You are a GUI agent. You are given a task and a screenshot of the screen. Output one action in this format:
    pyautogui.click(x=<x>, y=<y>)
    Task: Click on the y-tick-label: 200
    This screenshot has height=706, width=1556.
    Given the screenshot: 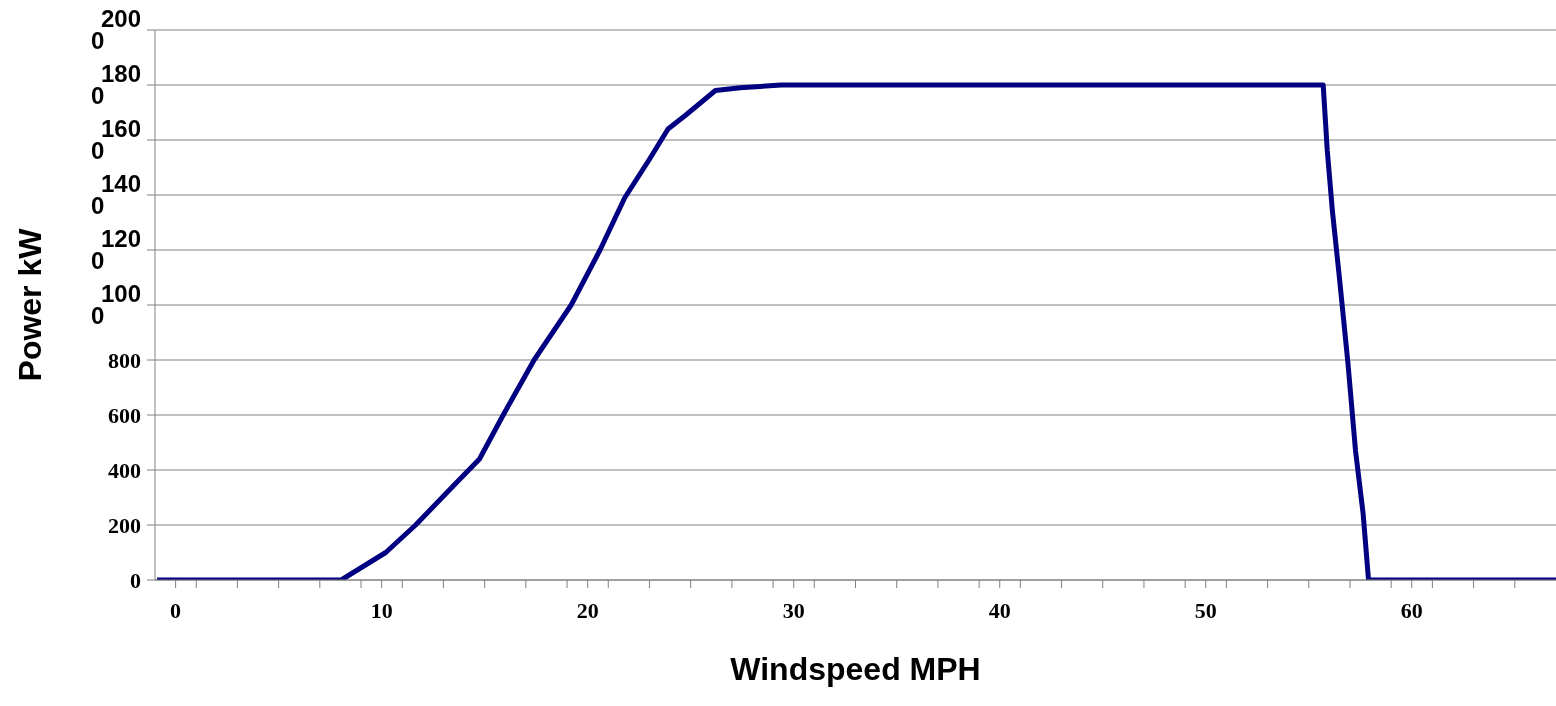 What is the action you would take?
    pyautogui.click(x=124, y=525)
    